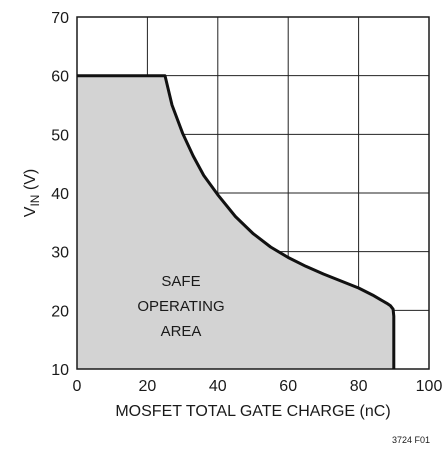  I want to click on y-tick-label: 30, so click(60, 253).